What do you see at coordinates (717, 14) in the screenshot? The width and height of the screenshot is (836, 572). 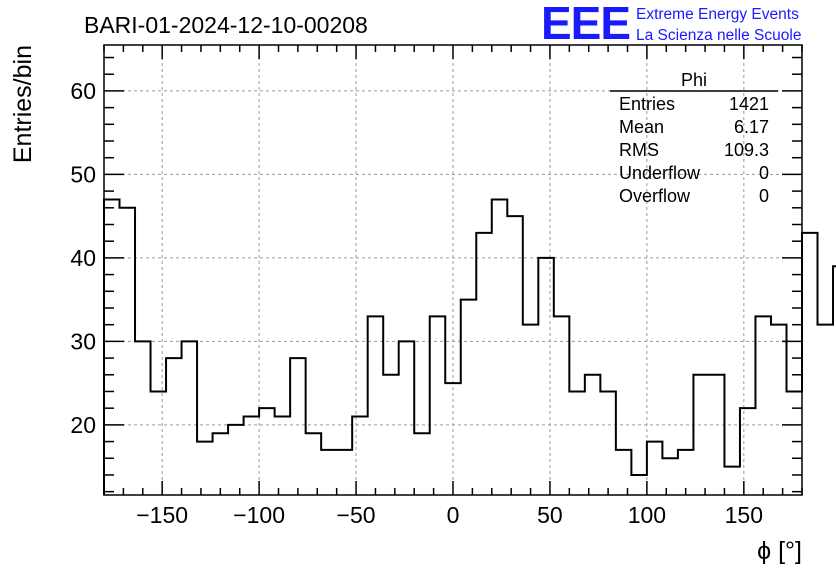 I see `logo-line-1: Extreme Energy Events` at bounding box center [717, 14].